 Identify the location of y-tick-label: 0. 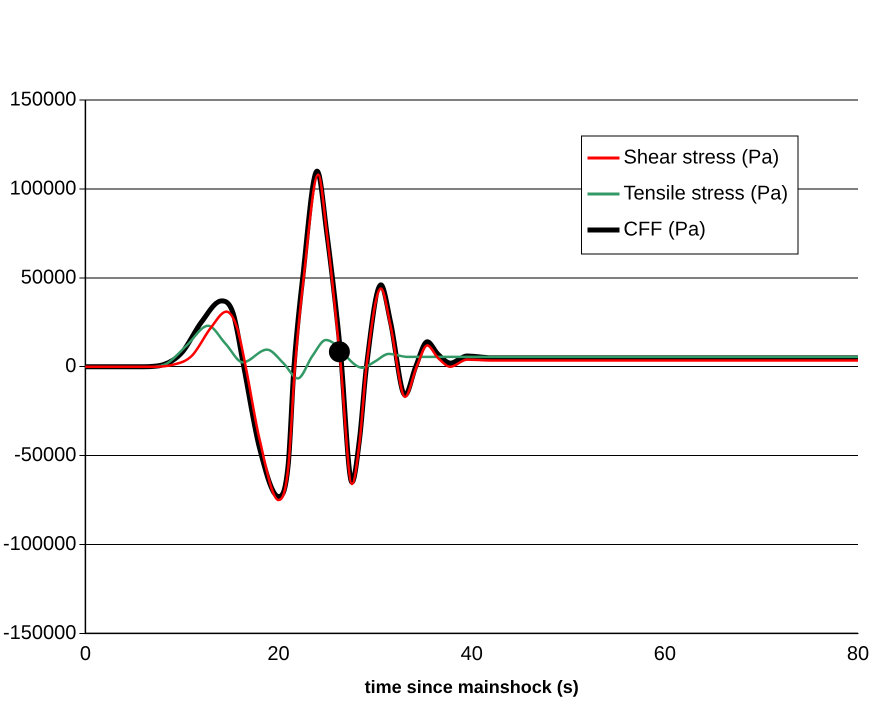
(70, 366).